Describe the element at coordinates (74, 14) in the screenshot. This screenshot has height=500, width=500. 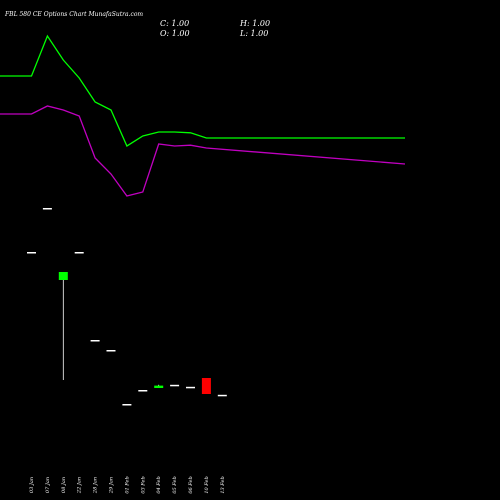
I see `chart-title: FBL 580 CE Options Chart MunafaSutra.com` at that location.